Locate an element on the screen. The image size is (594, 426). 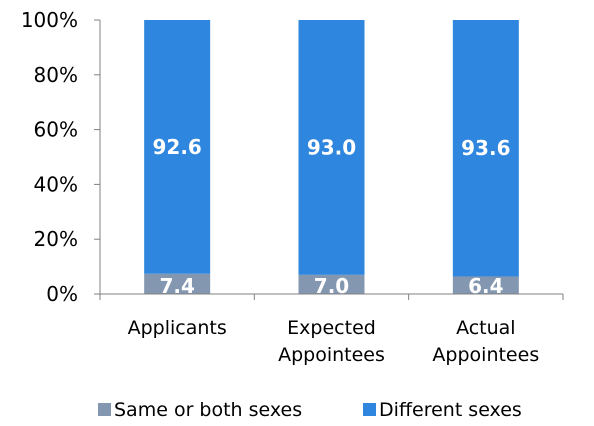
x-category-label: Applicants is located at coordinates (177, 328).